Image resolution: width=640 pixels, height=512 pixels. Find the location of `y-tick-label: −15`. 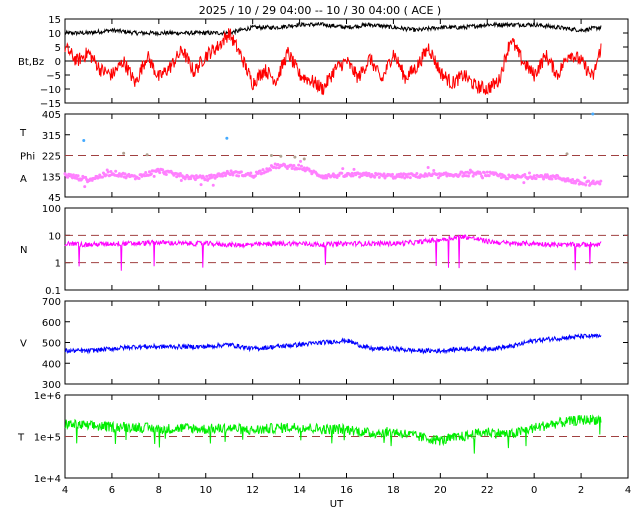

y-tick-label: −15 is located at coordinates (50, 104).